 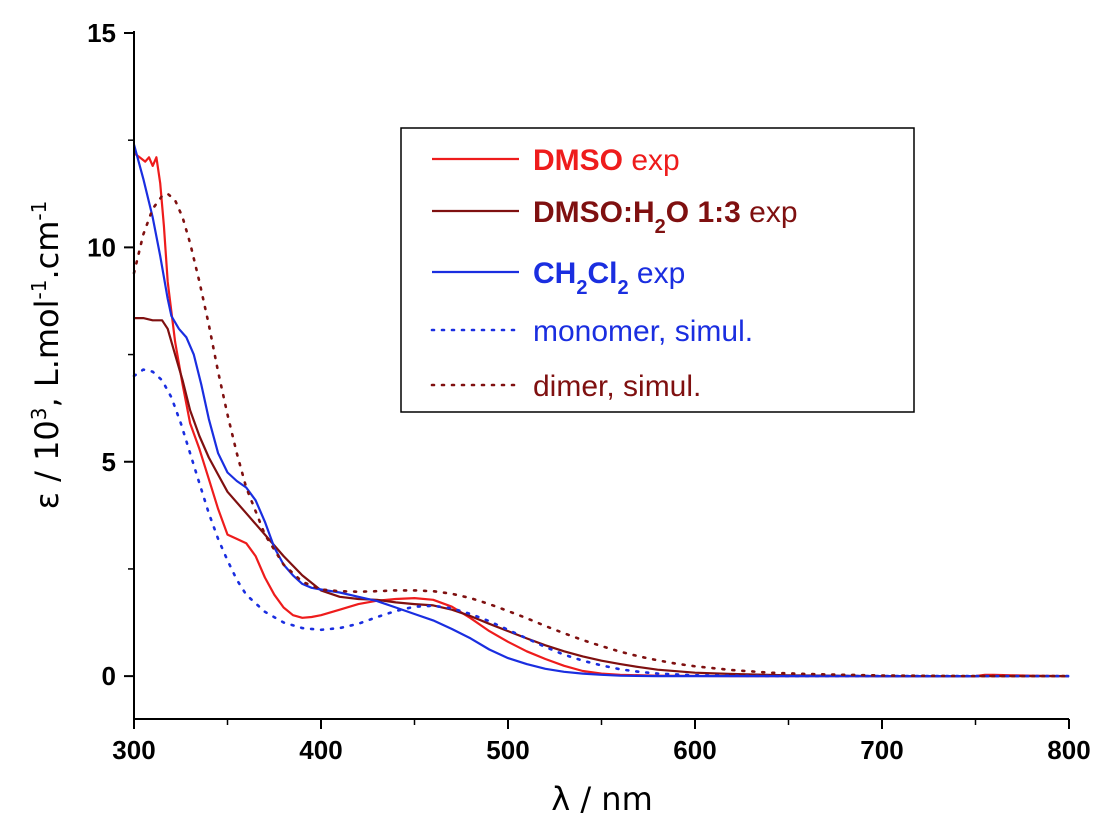 I want to click on y-axis-title-part: .cm, so click(x=47, y=250).